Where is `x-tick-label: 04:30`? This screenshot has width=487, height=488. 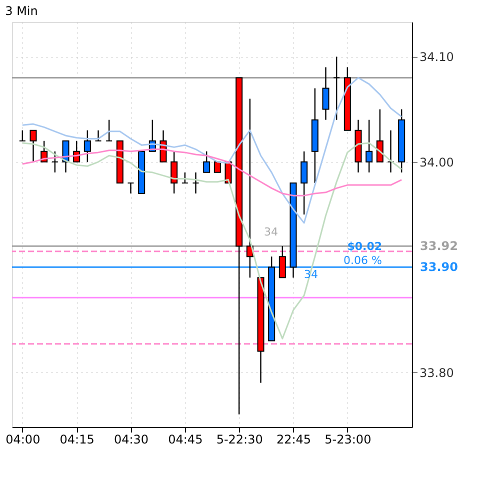
x-tick-label: 04:30 is located at coordinates (131, 439).